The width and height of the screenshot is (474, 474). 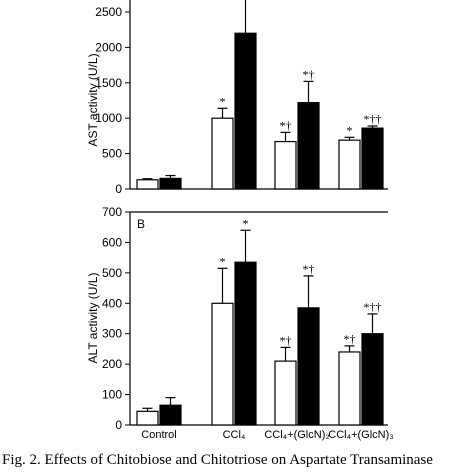 I want to click on panel2-y-tick-label: 200, so click(x=112, y=364).